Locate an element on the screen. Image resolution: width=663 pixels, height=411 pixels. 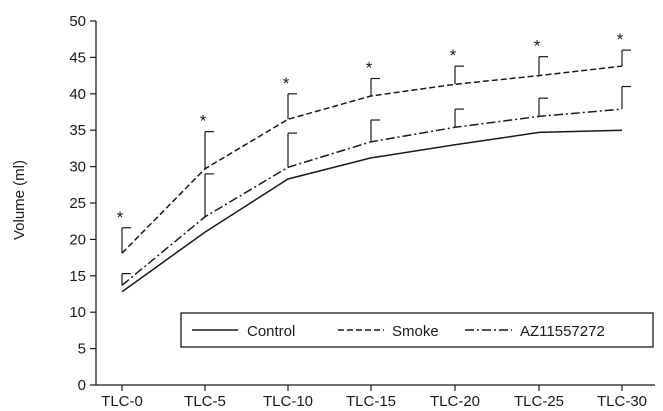
y-tick-label: 40 is located at coordinates (77, 94).